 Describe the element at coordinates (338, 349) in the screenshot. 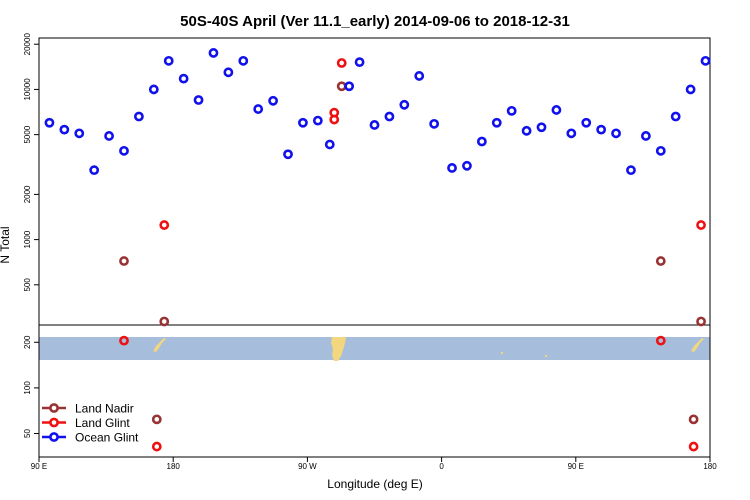

I see `land-patch-patagonia` at that location.